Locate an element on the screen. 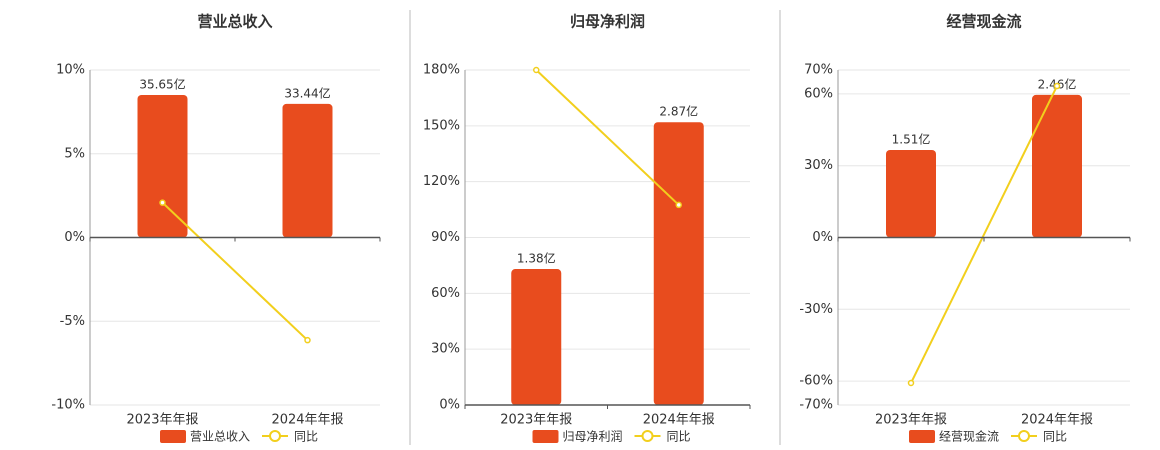  y-tick-label: 90% is located at coordinates (445, 237).